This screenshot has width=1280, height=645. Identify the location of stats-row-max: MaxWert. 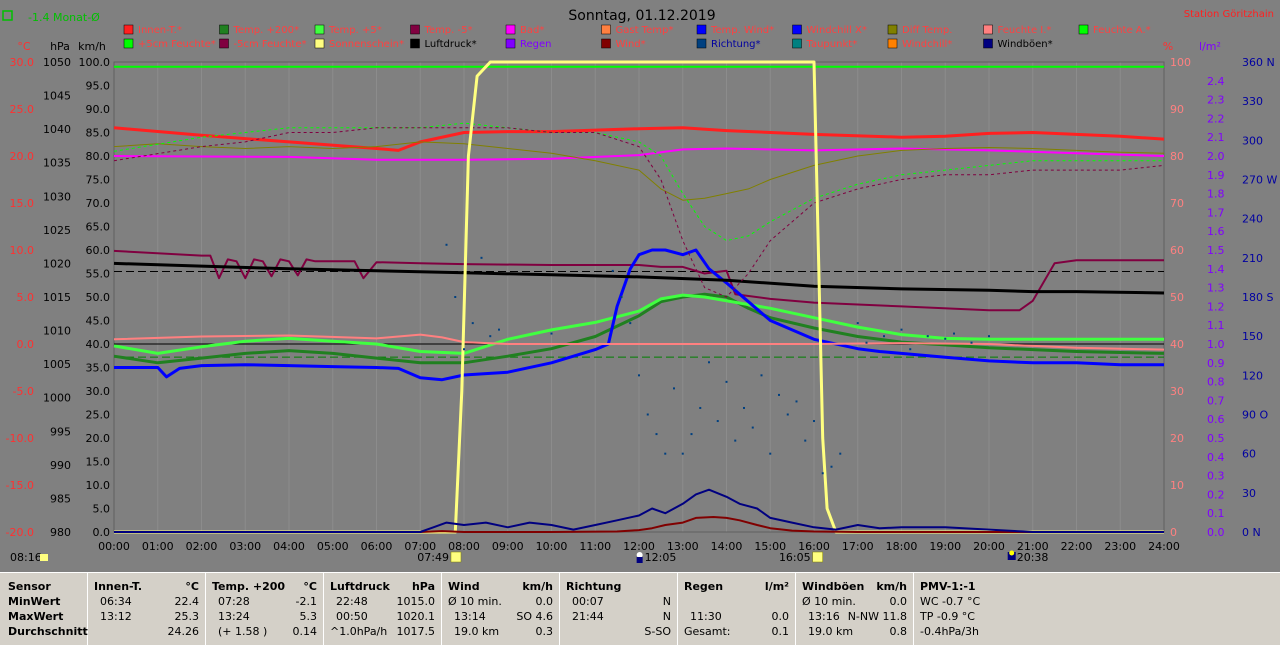
(36, 616).